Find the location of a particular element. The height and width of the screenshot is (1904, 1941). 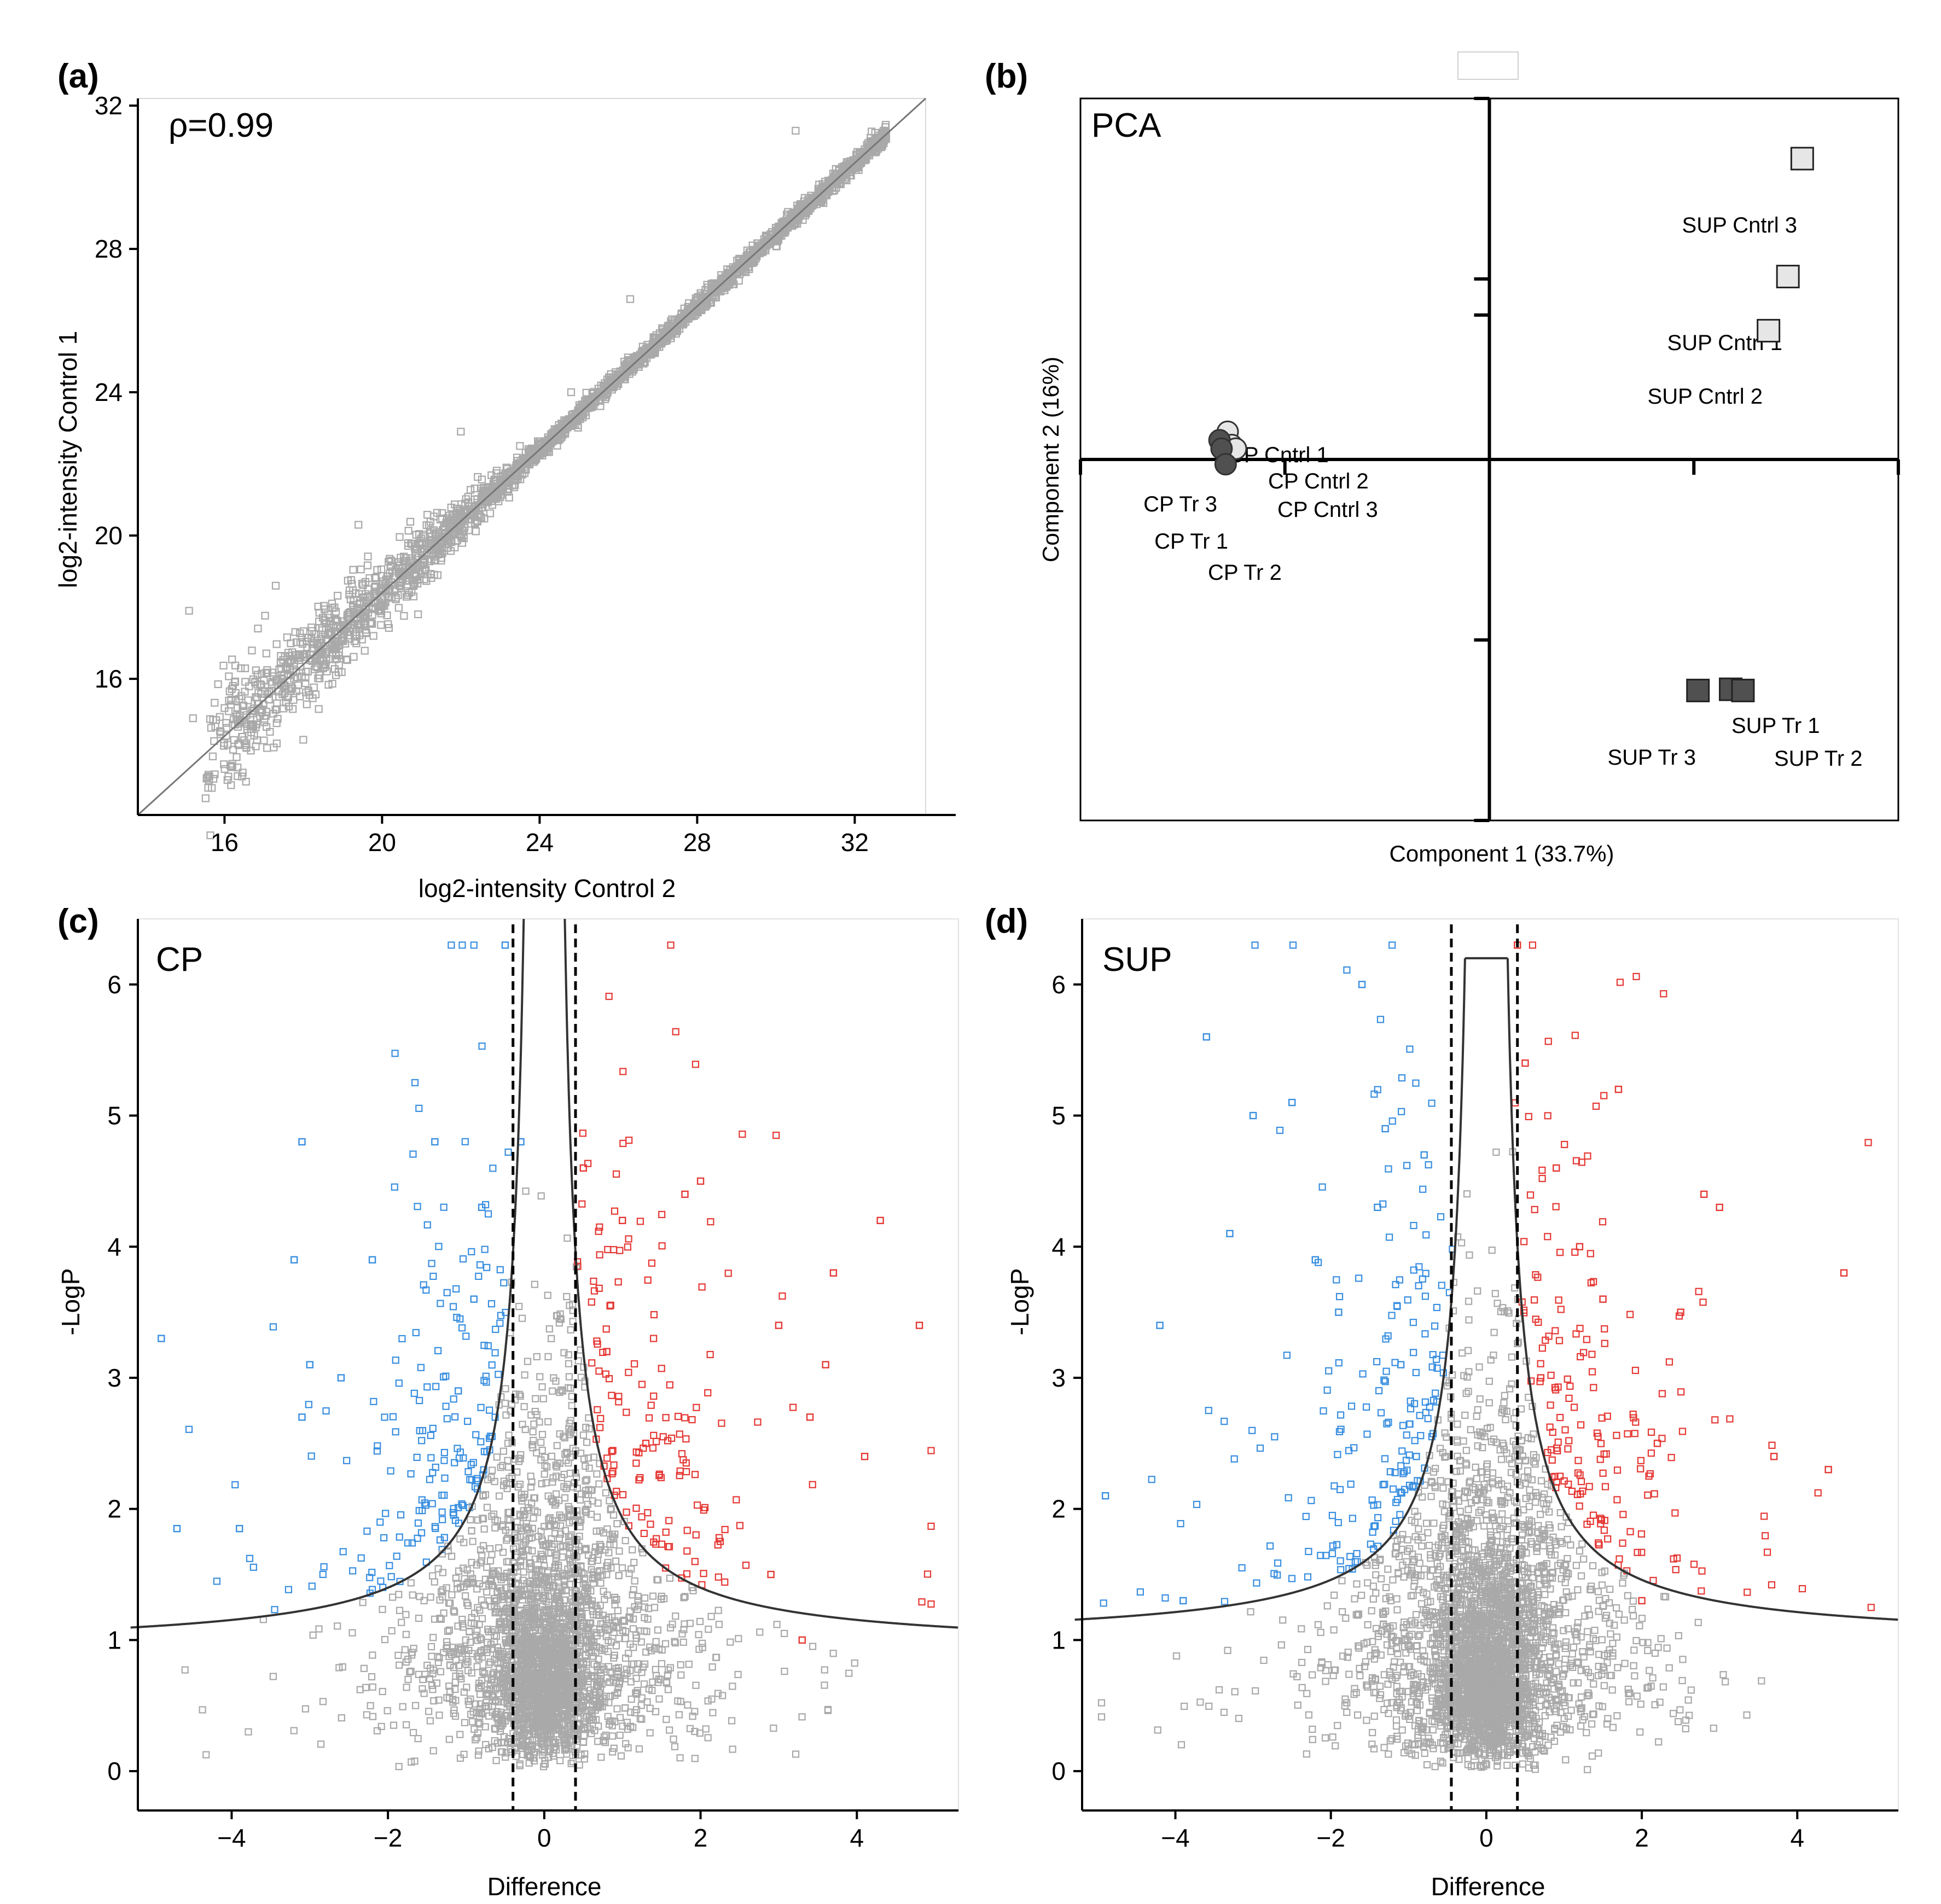

panel-letter-a: (a) is located at coordinates (78, 76).